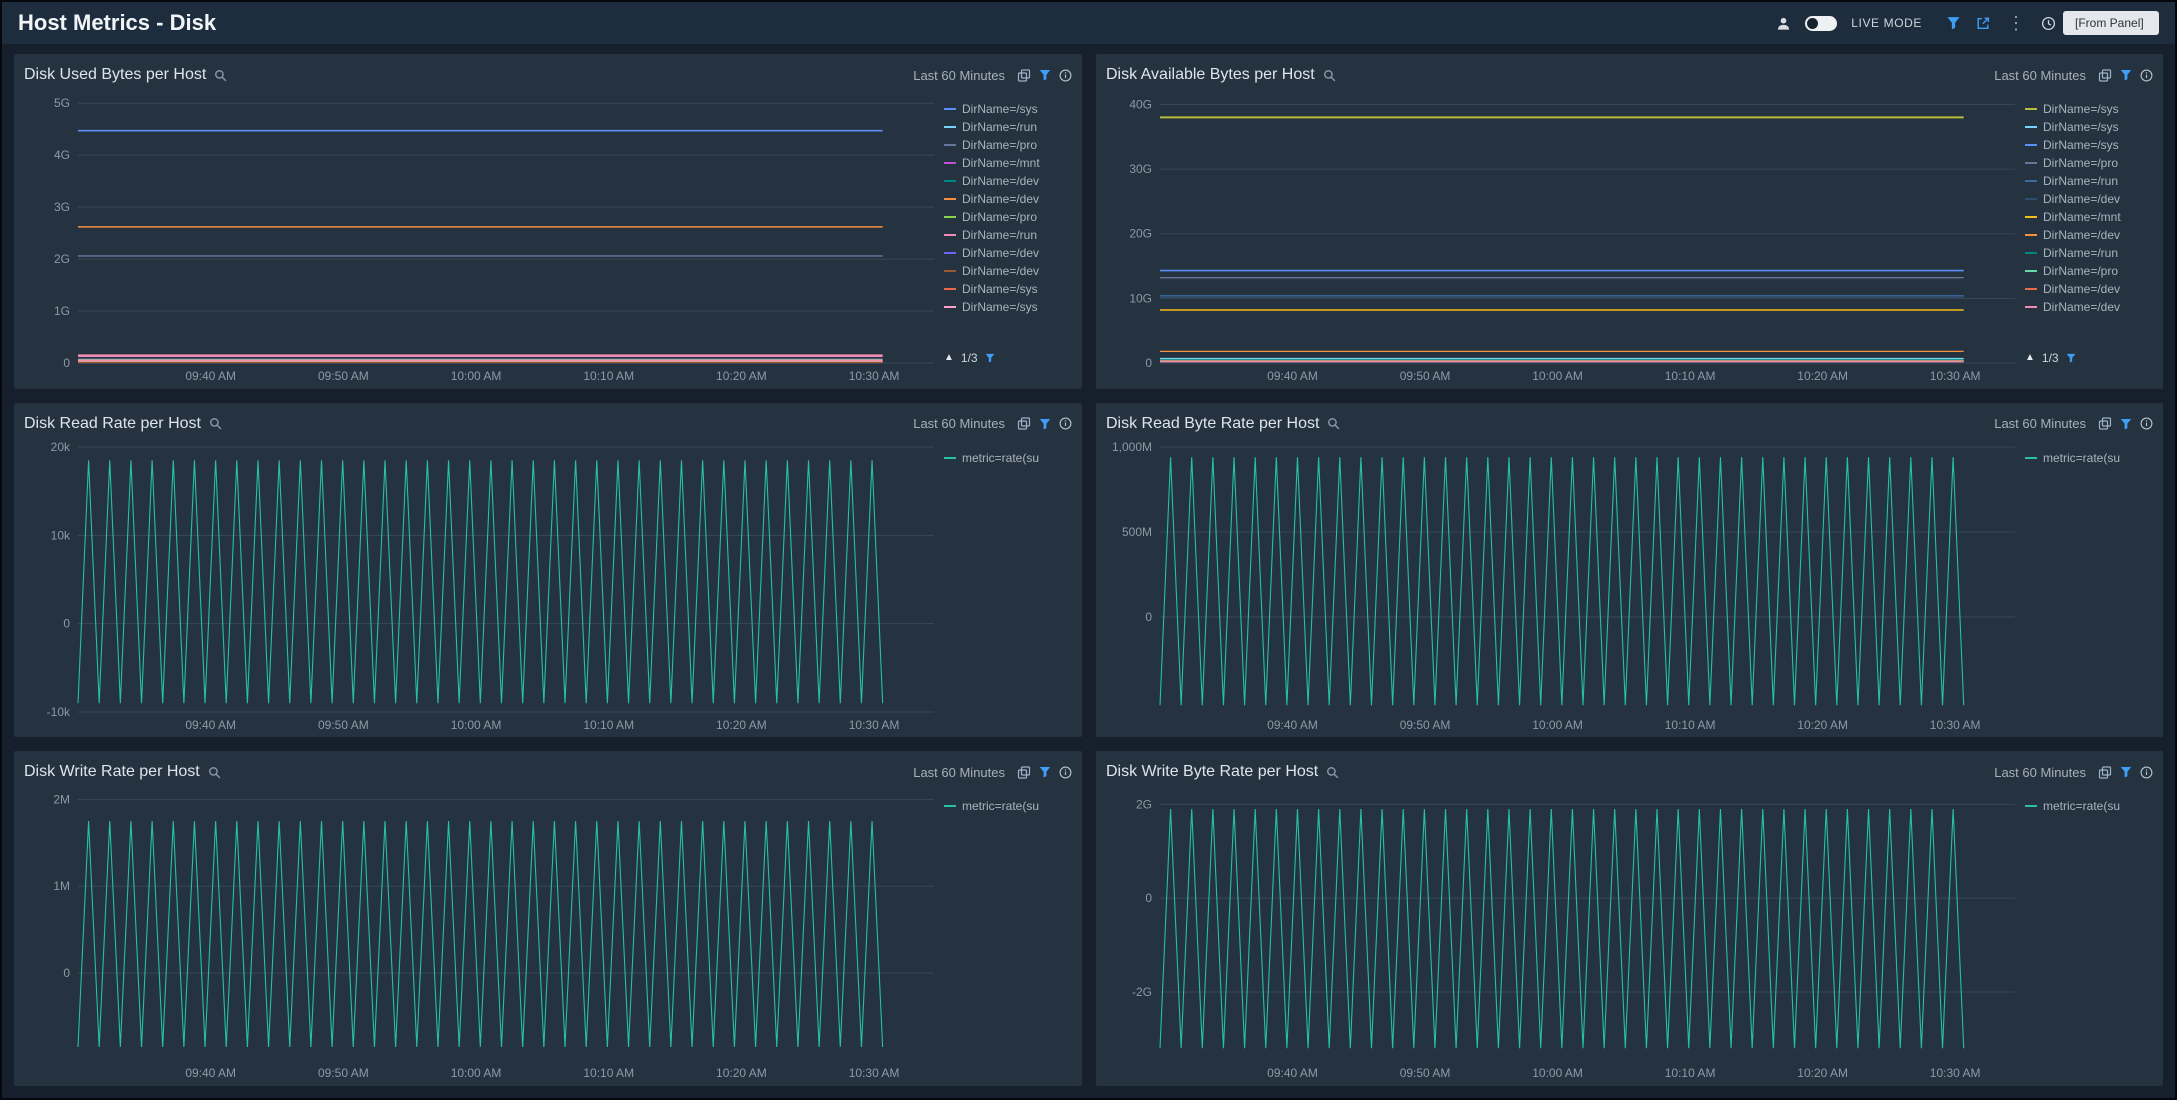 The image size is (2177, 1100). Describe the element at coordinates (1821, 23) in the screenshot. I see `live-mode-toggle` at that location.